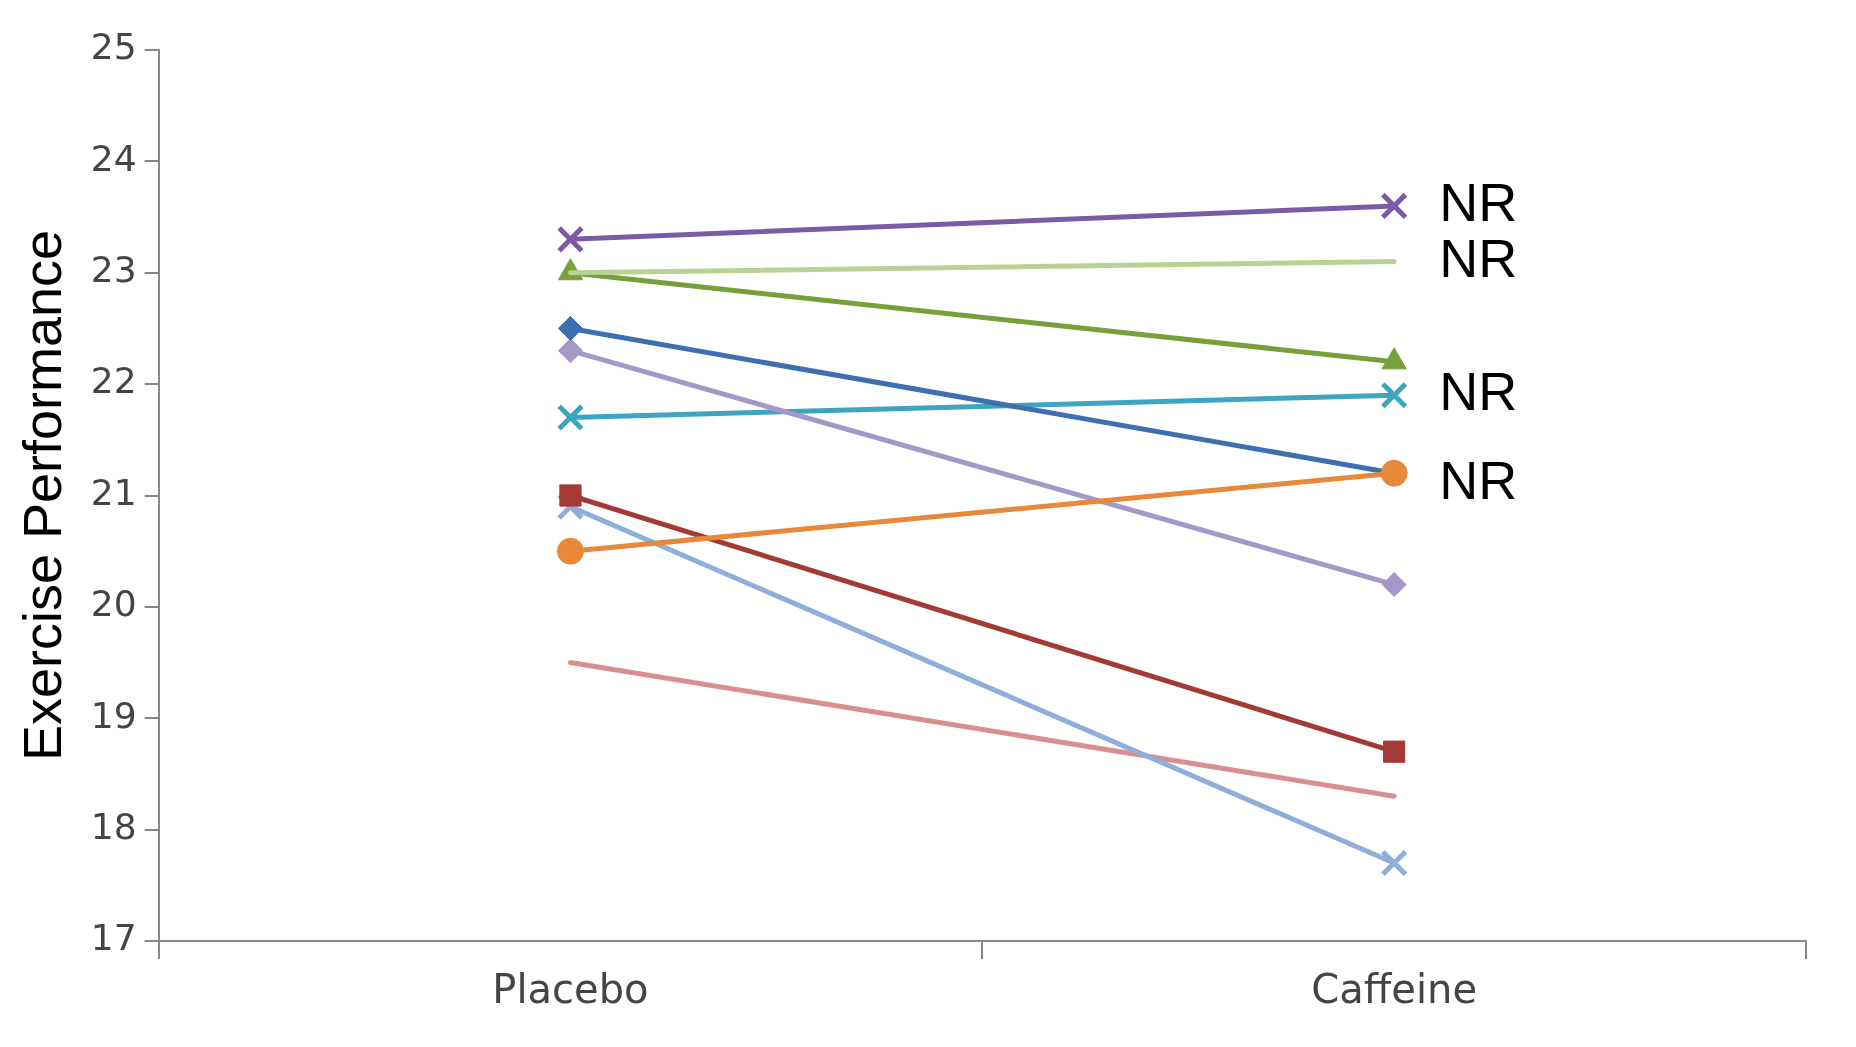 This screenshot has height=1047, width=1856. I want to click on y-tick-label: 21, so click(113, 492).